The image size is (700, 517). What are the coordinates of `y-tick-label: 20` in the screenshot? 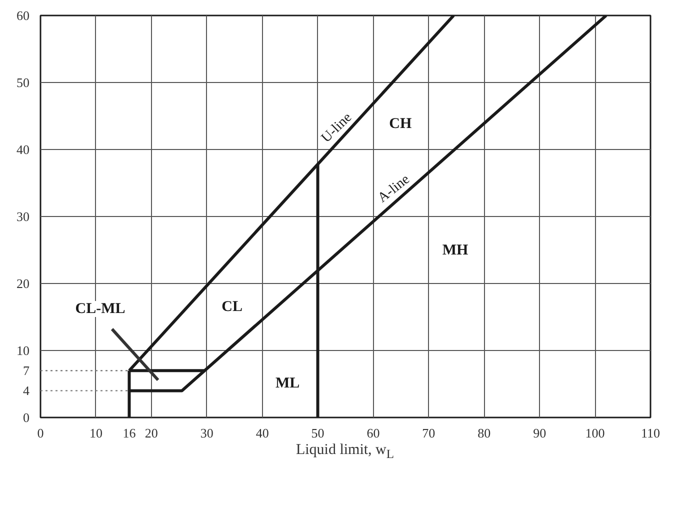 It's located at (23, 283).